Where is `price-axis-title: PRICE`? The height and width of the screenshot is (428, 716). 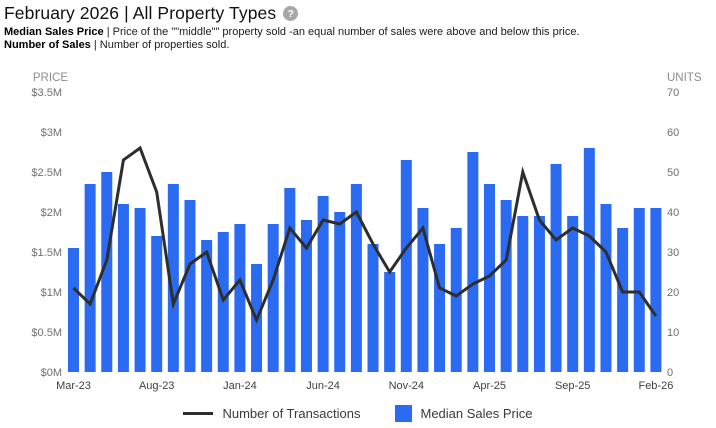 price-axis-title: PRICE is located at coordinates (50, 78).